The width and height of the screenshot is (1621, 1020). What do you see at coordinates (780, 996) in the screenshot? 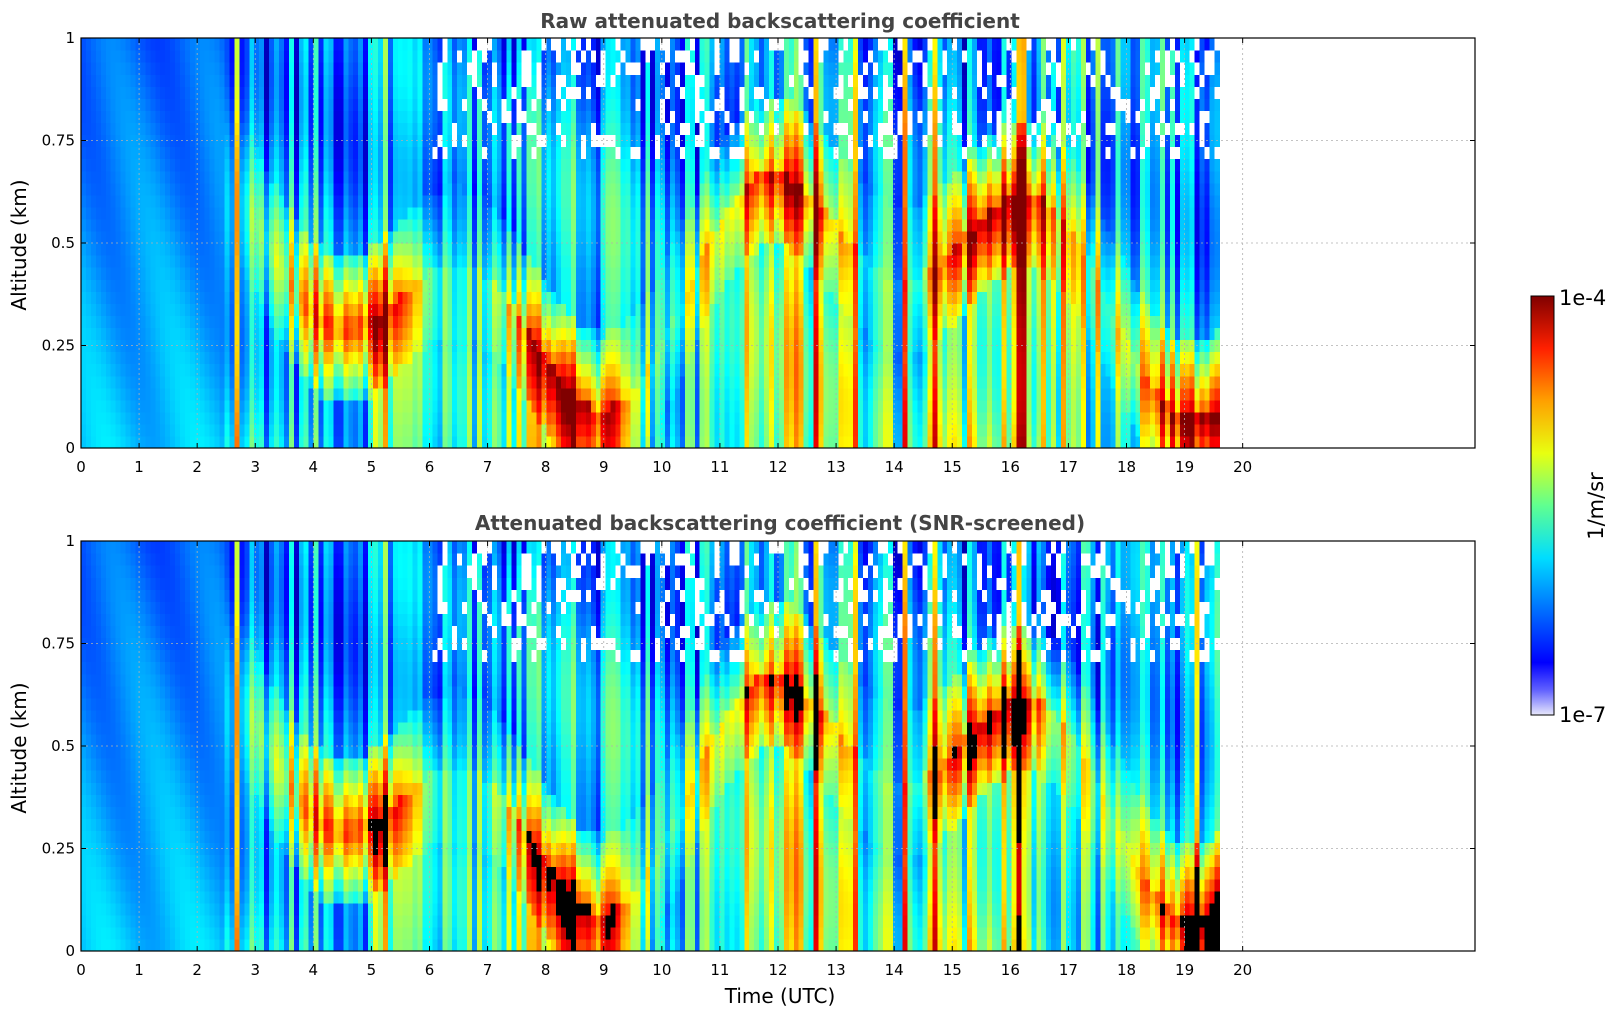
I see `x-axis-label: Time (UTC)` at bounding box center [780, 996].